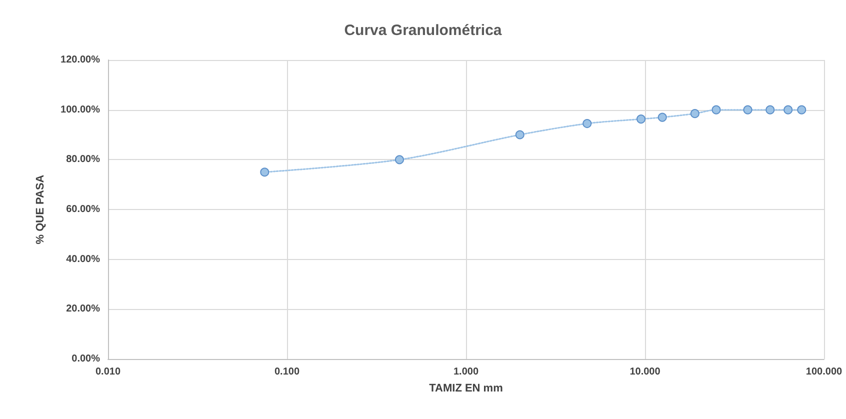  Describe the element at coordinates (83, 160) in the screenshot. I see `y-tick-label: 80.00%` at that location.